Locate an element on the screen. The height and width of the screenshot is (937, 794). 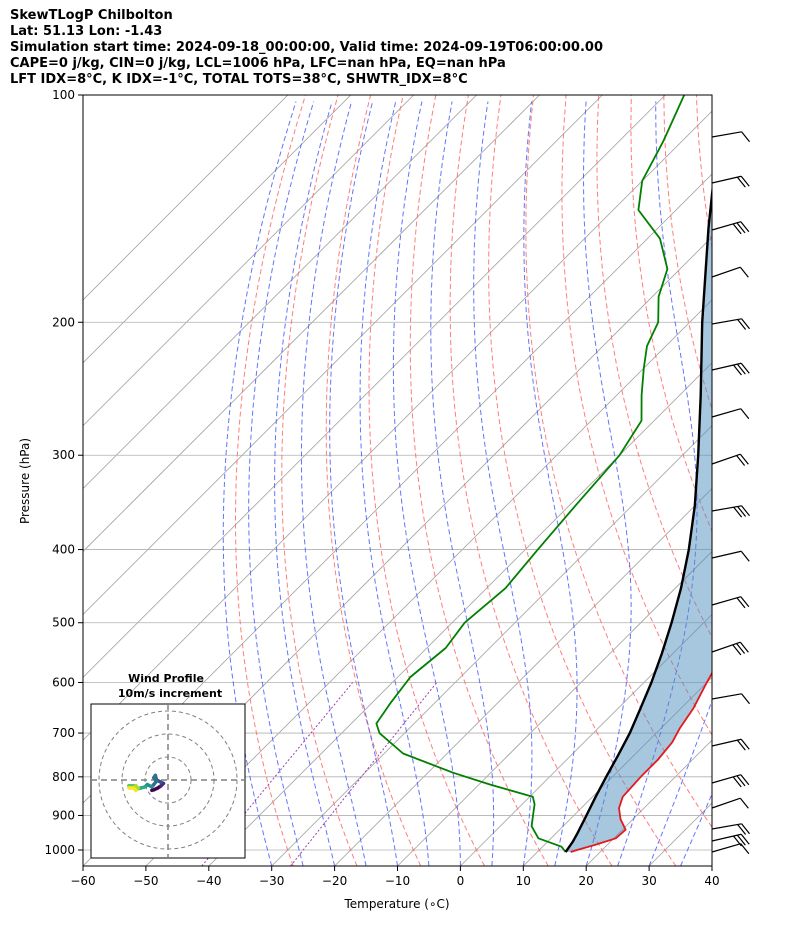
y-tick-label: 800 is located at coordinates (63, 777).